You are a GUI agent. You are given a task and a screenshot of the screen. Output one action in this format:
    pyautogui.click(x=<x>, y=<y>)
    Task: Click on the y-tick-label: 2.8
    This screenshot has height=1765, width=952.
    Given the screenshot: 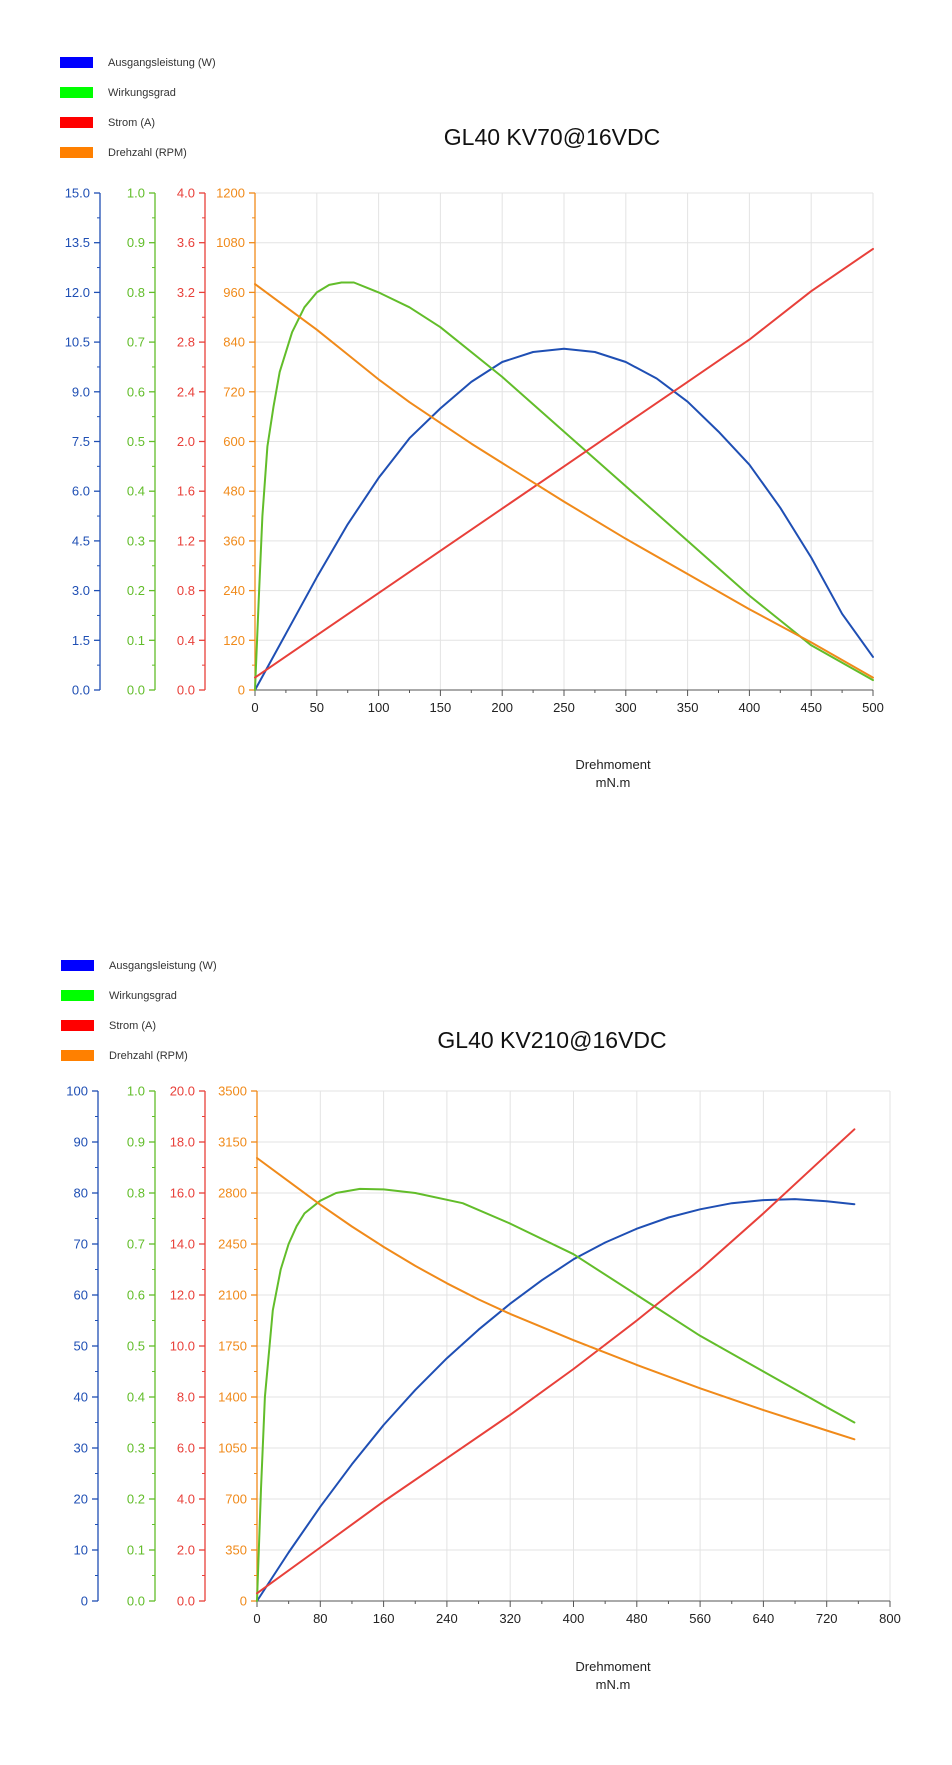 What is the action you would take?
    pyautogui.click(x=186, y=342)
    